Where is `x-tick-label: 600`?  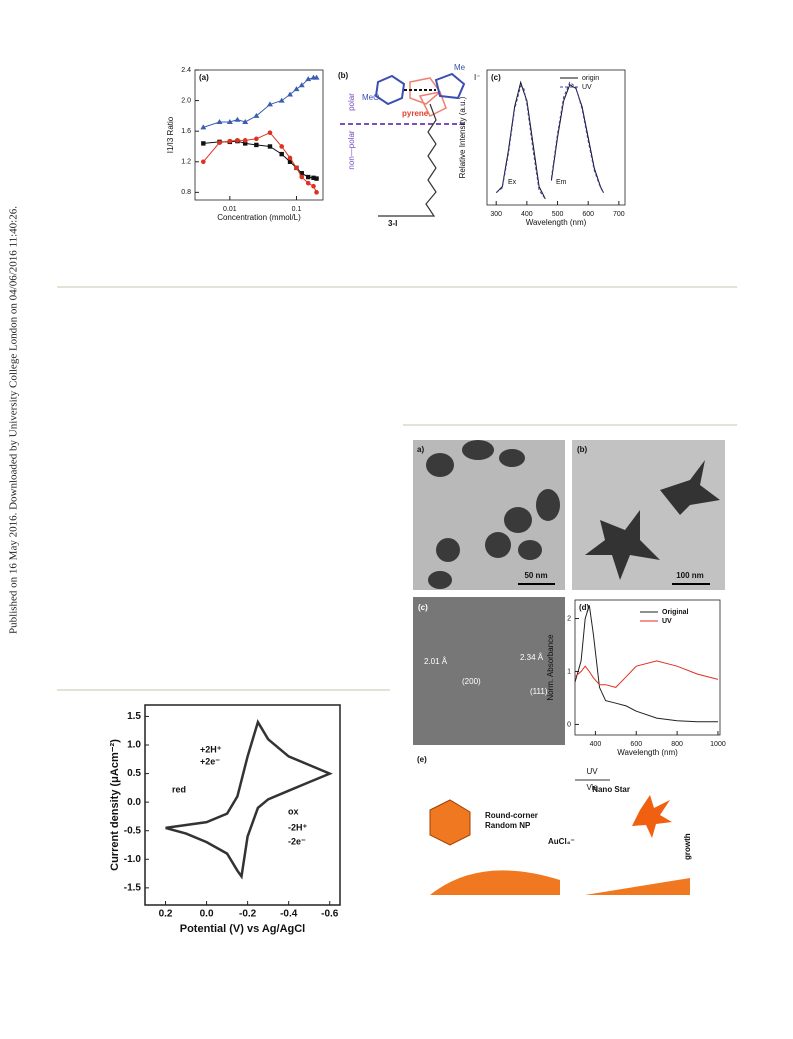 x-tick-label: 600 is located at coordinates (588, 214).